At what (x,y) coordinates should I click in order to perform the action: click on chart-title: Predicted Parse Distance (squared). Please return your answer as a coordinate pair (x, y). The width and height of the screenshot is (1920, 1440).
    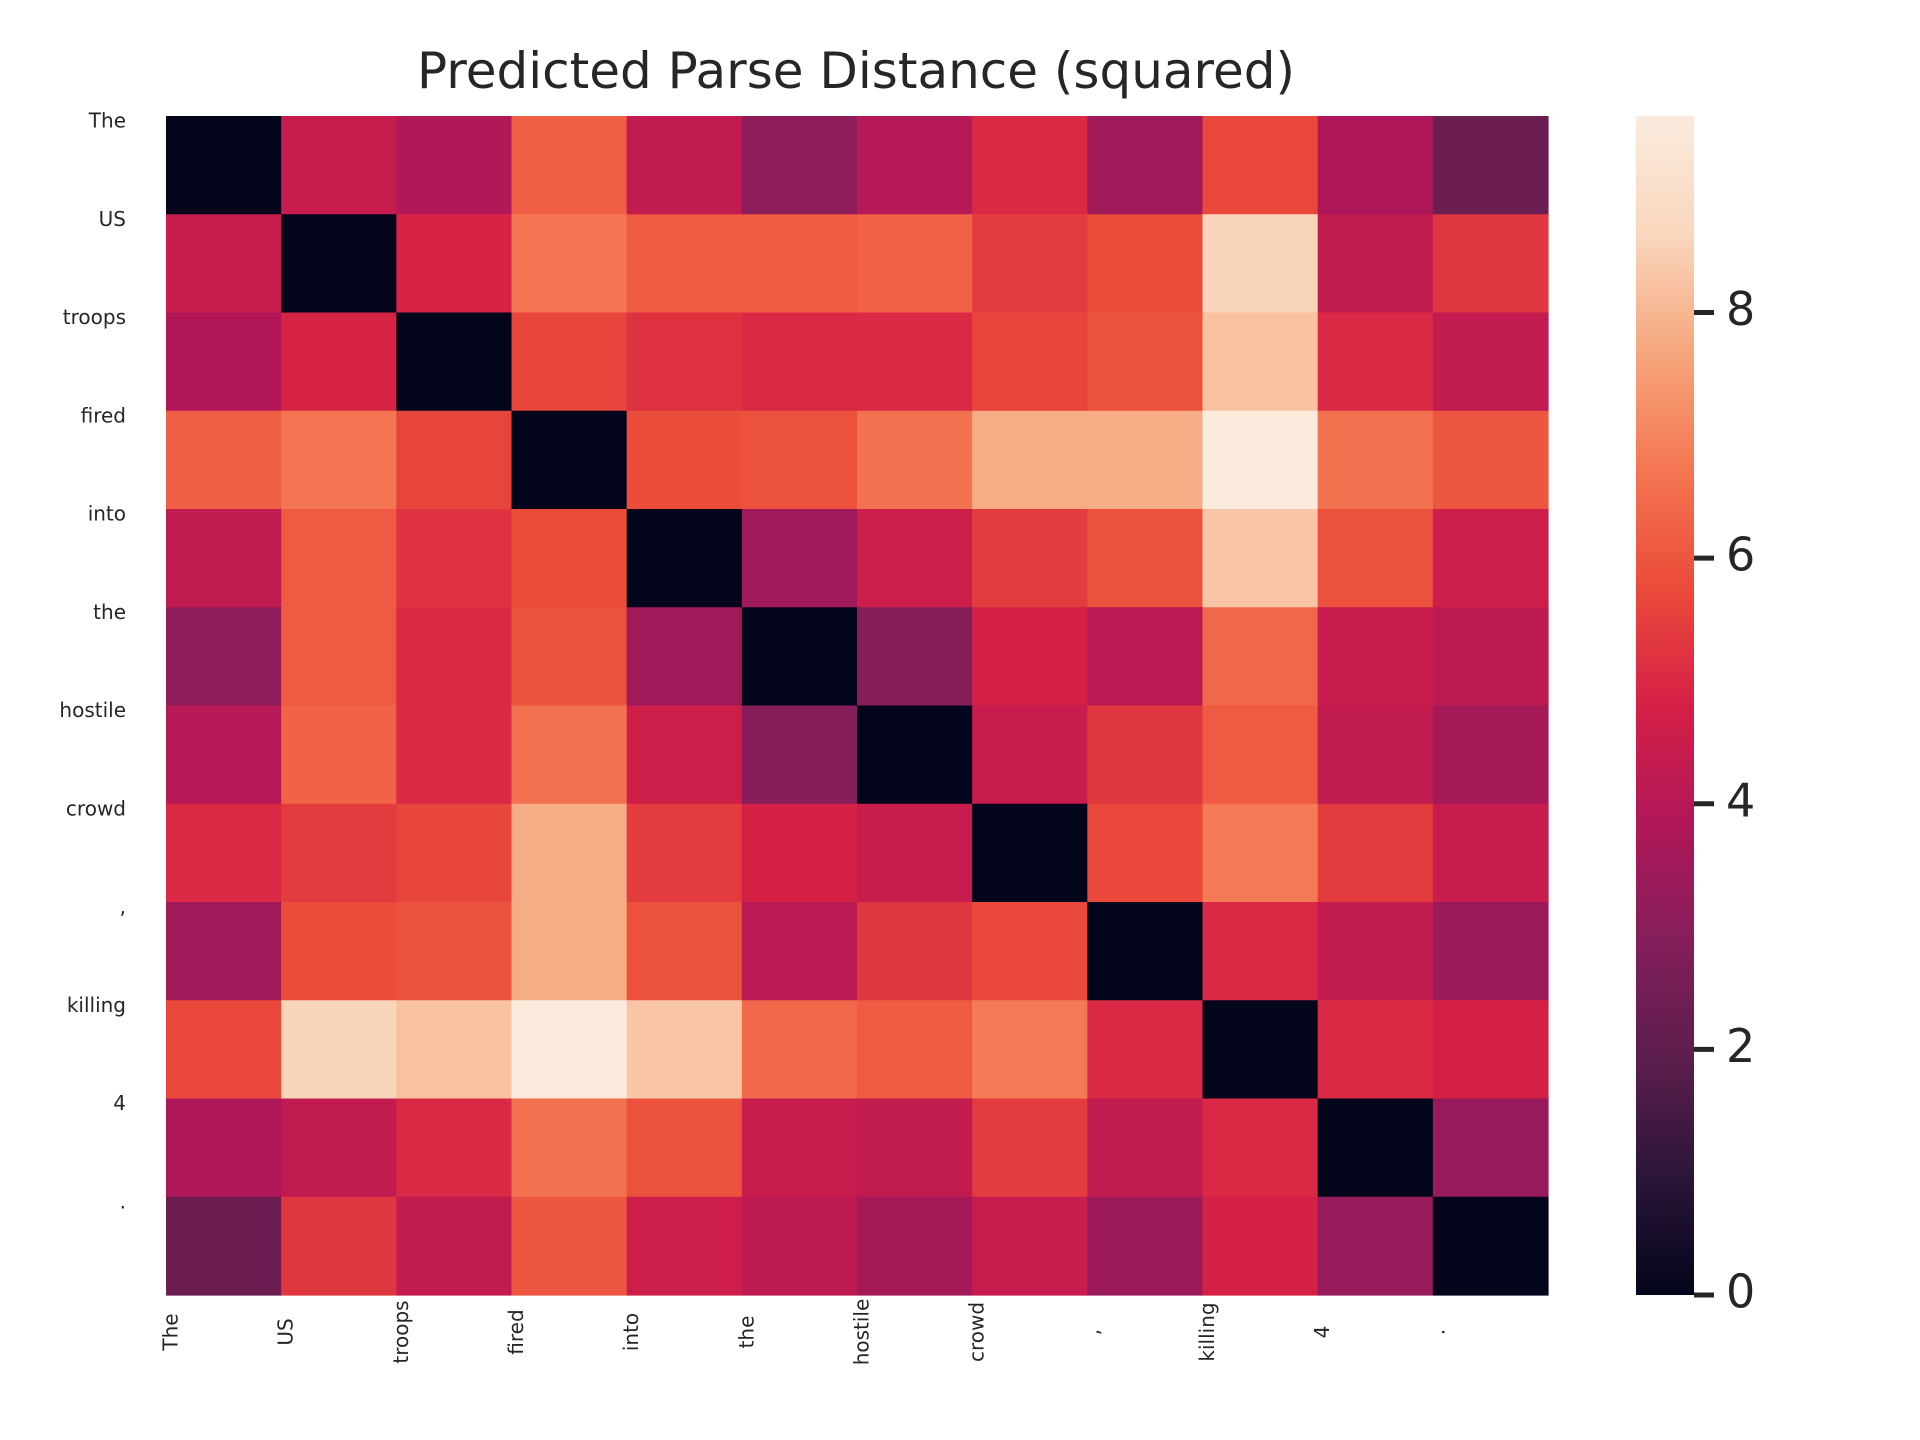
    Looking at the image, I should click on (856, 71).